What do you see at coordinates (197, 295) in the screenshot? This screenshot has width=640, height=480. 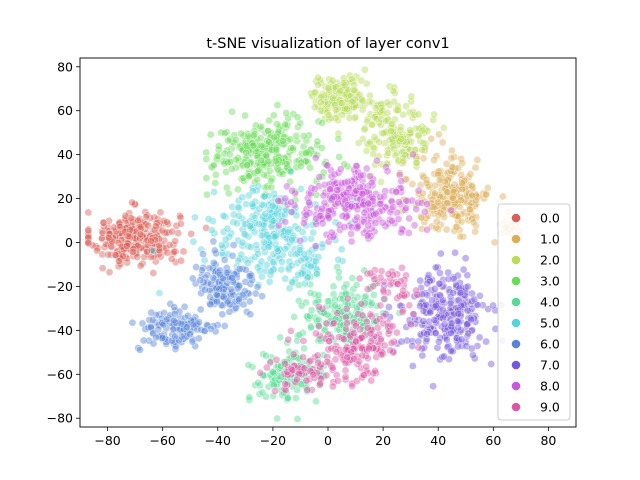 I see `series-6.0` at bounding box center [197, 295].